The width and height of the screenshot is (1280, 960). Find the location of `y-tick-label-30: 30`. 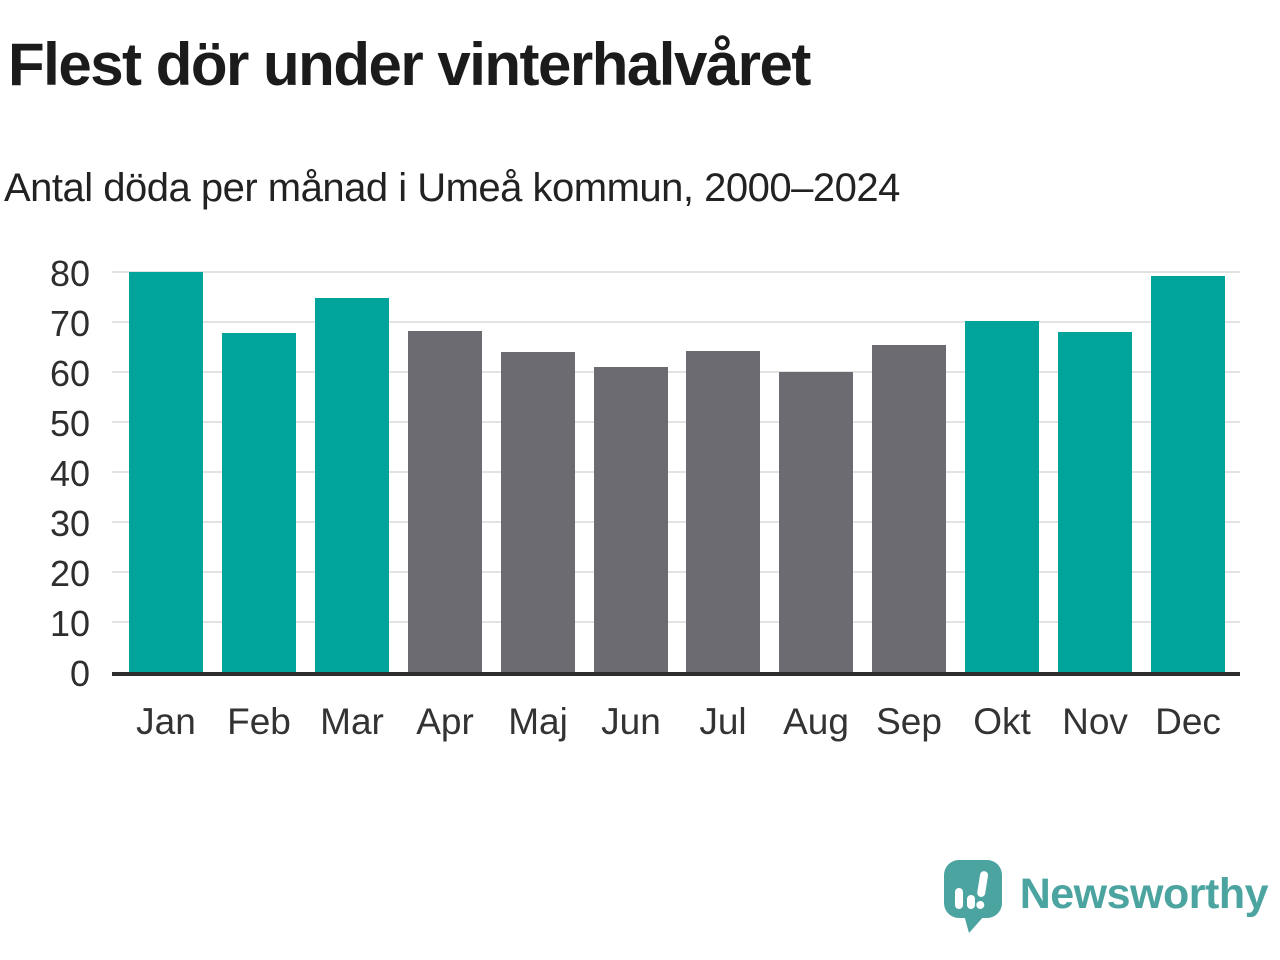

y-tick-label-30: 30 is located at coordinates (69, 523).